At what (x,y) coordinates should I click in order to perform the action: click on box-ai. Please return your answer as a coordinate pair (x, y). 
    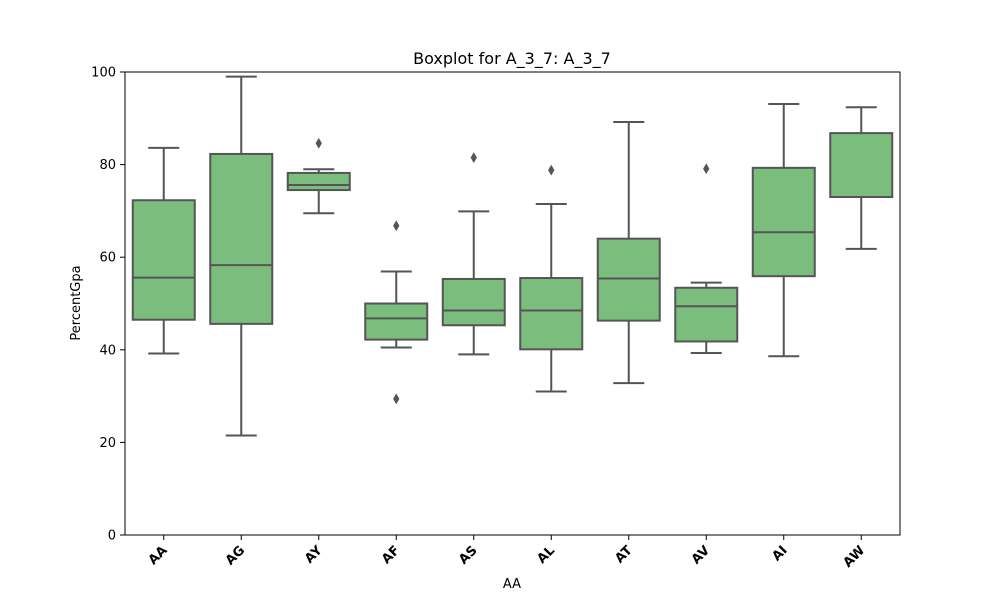
    Looking at the image, I should click on (783, 230).